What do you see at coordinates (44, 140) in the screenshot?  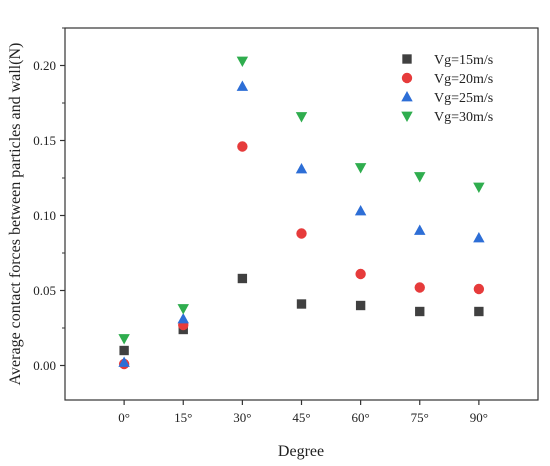 I see `y-tick-label: 0.15` at bounding box center [44, 140].